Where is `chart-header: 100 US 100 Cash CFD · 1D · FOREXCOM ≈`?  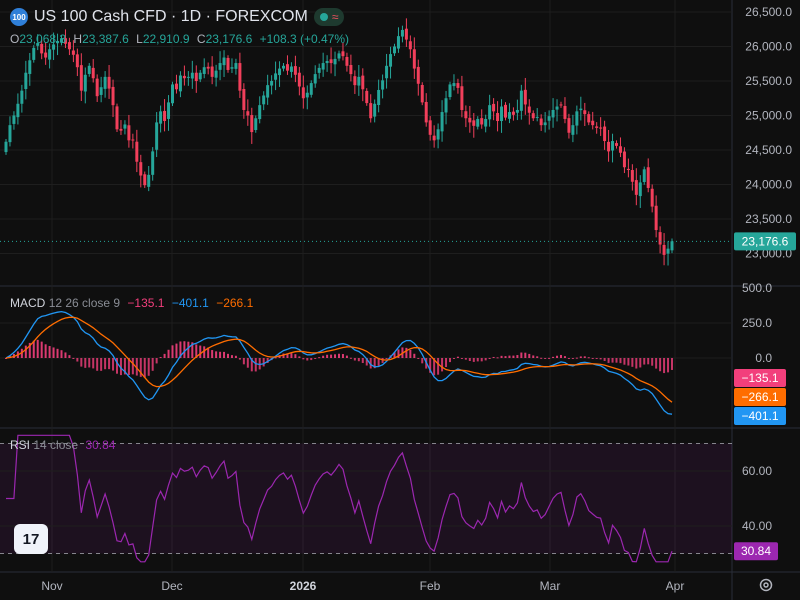 chart-header: 100 US 100 Cash CFD · 1D · FOREXCOM ≈ is located at coordinates (177, 17).